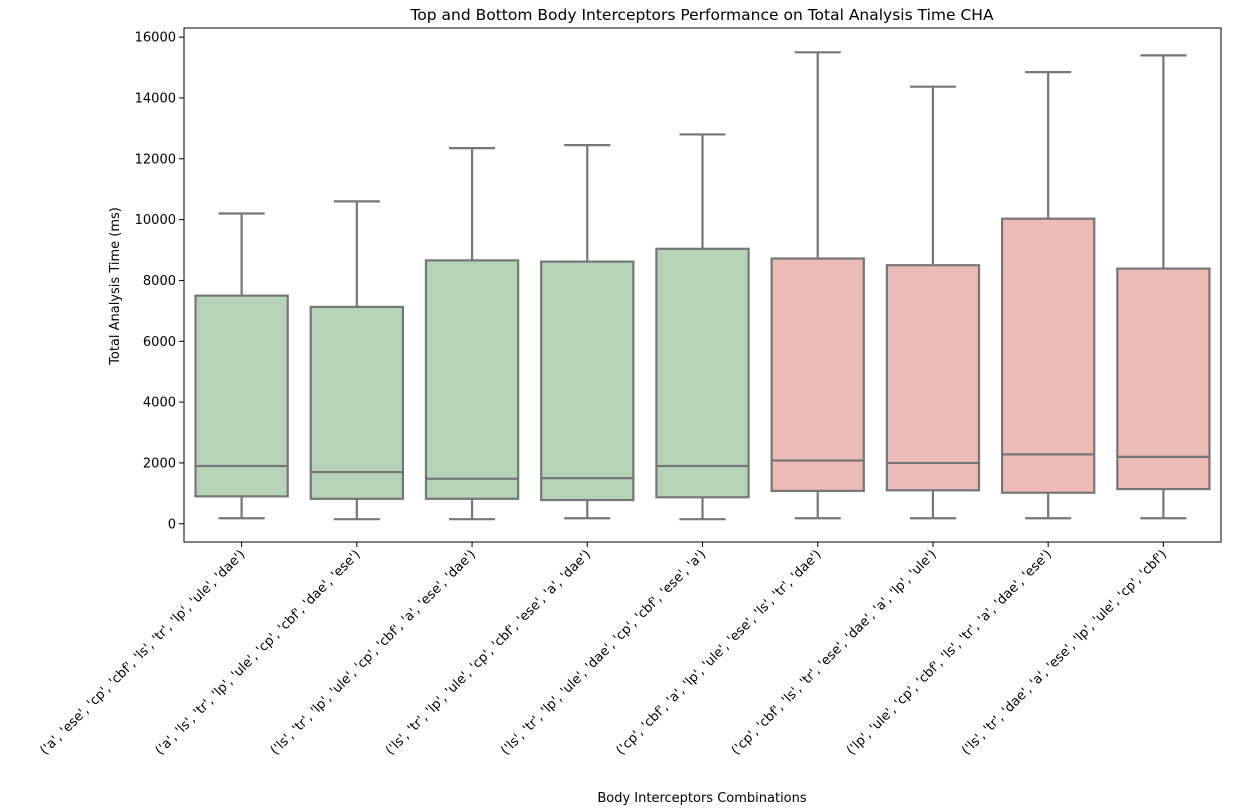 The height and width of the screenshot is (809, 1240). What do you see at coordinates (159, 403) in the screenshot?
I see `y-tick-label: 4000` at bounding box center [159, 403].